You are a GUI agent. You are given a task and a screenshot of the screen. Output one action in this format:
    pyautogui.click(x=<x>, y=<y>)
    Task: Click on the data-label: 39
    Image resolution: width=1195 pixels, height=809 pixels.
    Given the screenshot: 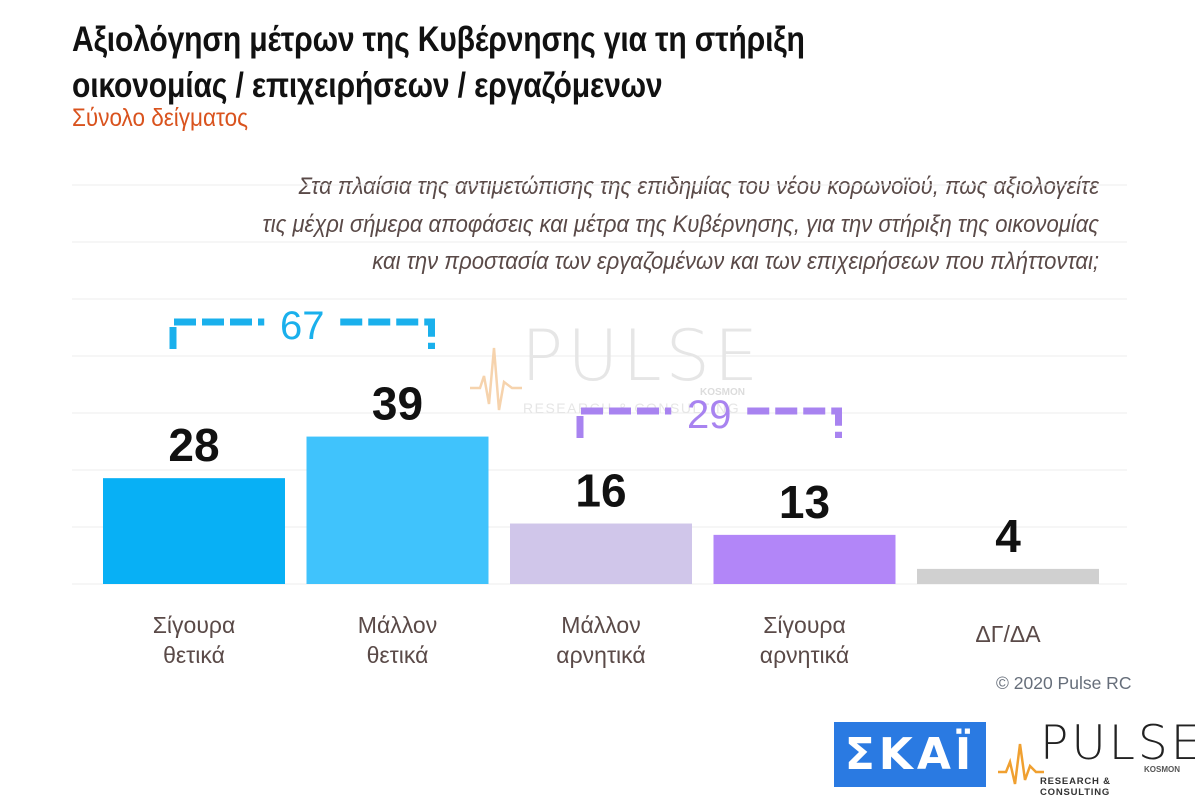 What is the action you would take?
    pyautogui.click(x=397, y=404)
    